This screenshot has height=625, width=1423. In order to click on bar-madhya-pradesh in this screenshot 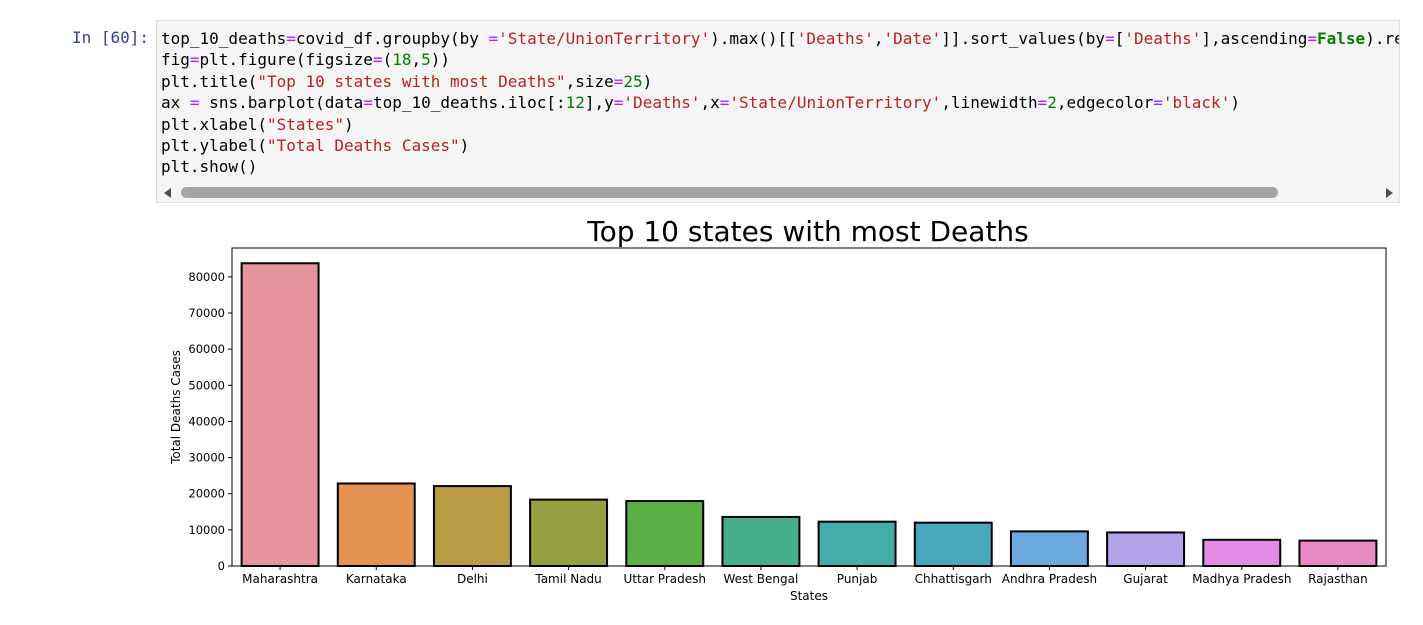, I will do `click(1242, 552)`.